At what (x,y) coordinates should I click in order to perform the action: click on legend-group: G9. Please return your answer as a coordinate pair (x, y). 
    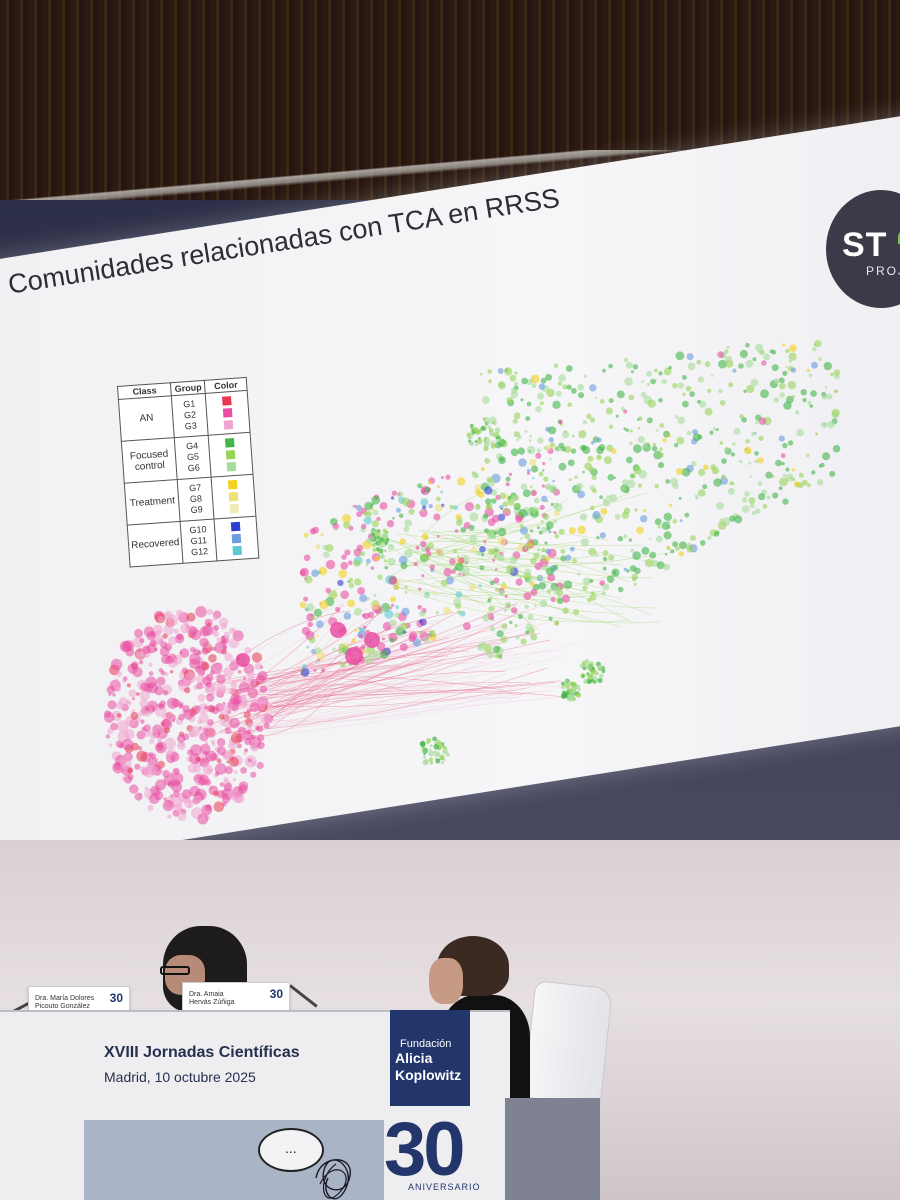
    Looking at the image, I should click on (197, 510).